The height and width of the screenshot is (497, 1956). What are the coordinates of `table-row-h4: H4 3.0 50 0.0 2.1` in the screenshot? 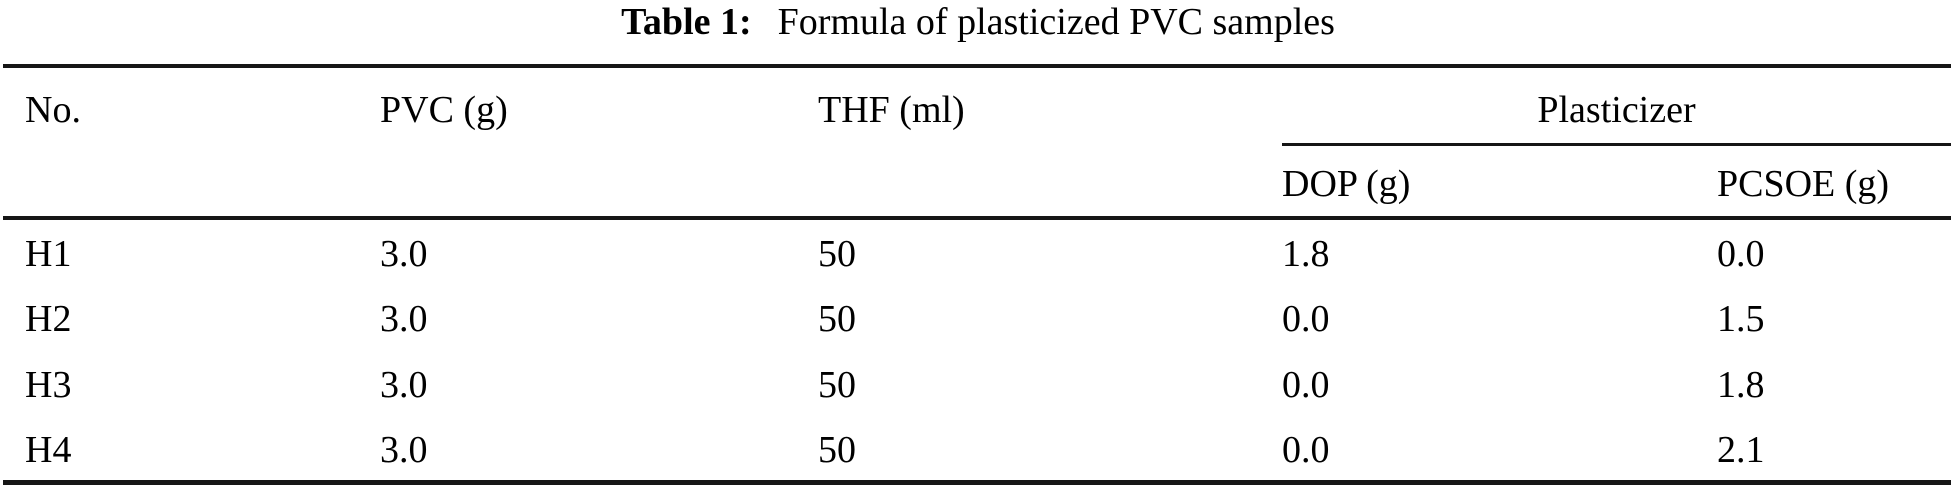 It's located at (977, 449).